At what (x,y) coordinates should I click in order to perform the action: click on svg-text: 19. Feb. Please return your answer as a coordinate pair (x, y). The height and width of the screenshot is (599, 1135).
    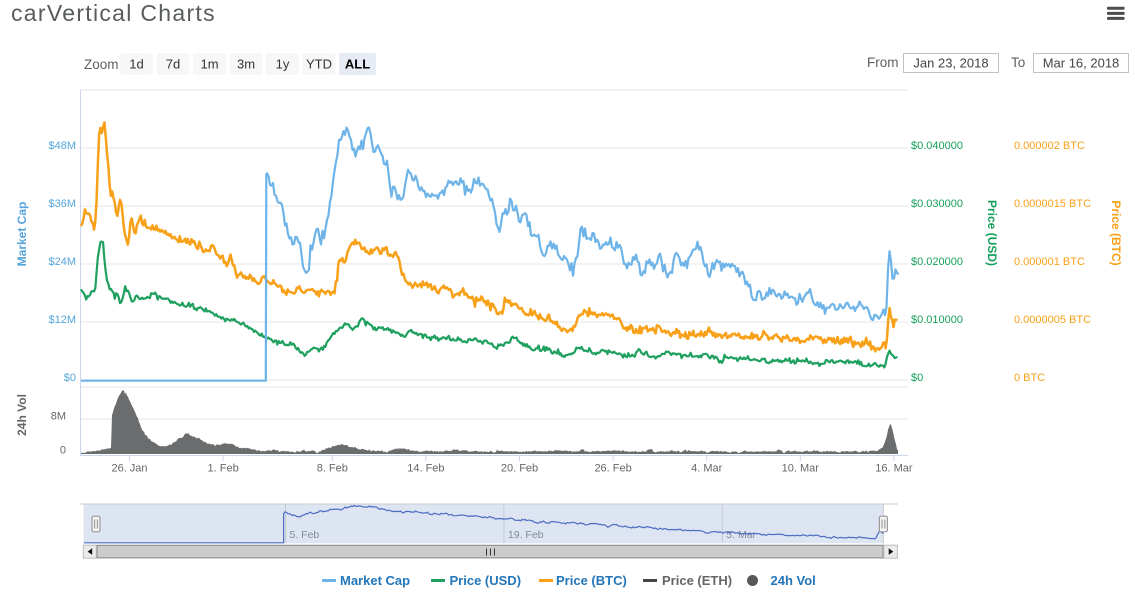
    Looking at the image, I should click on (526, 535).